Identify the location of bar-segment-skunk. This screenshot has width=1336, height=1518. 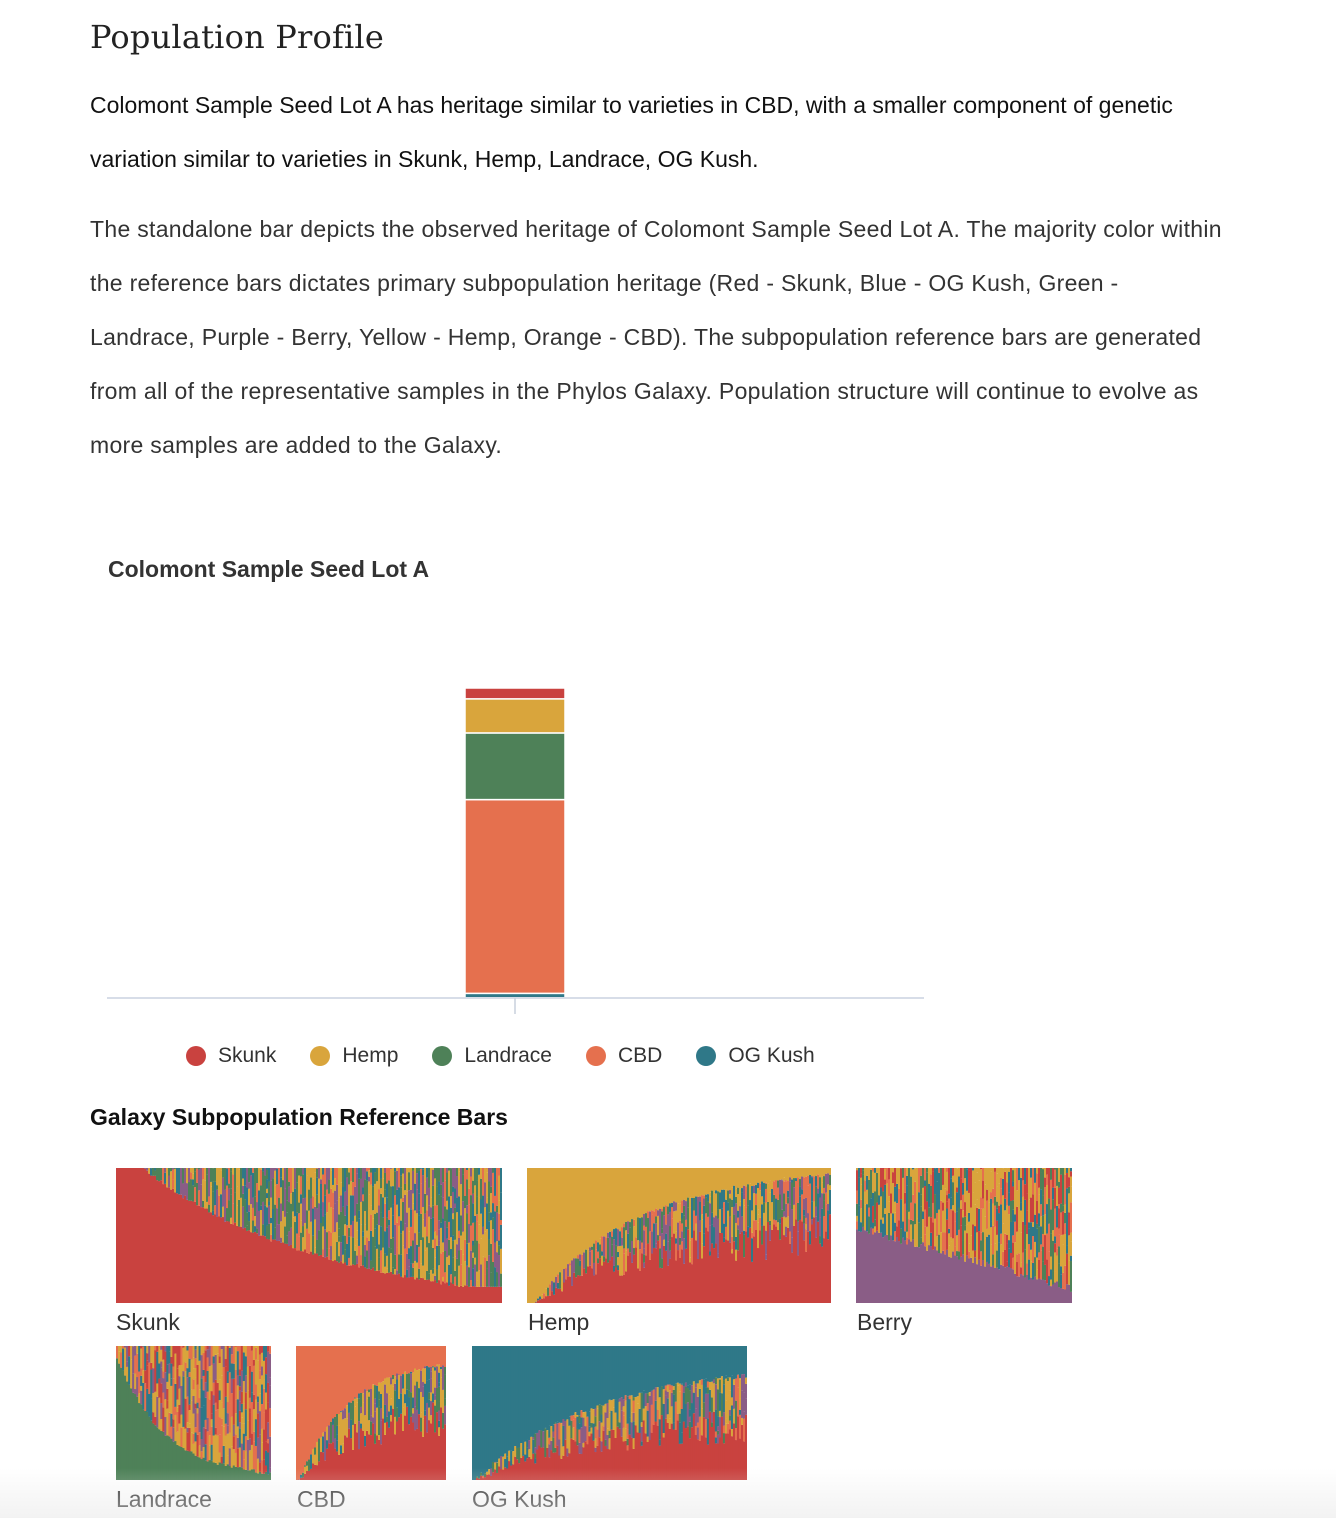
(515, 693).